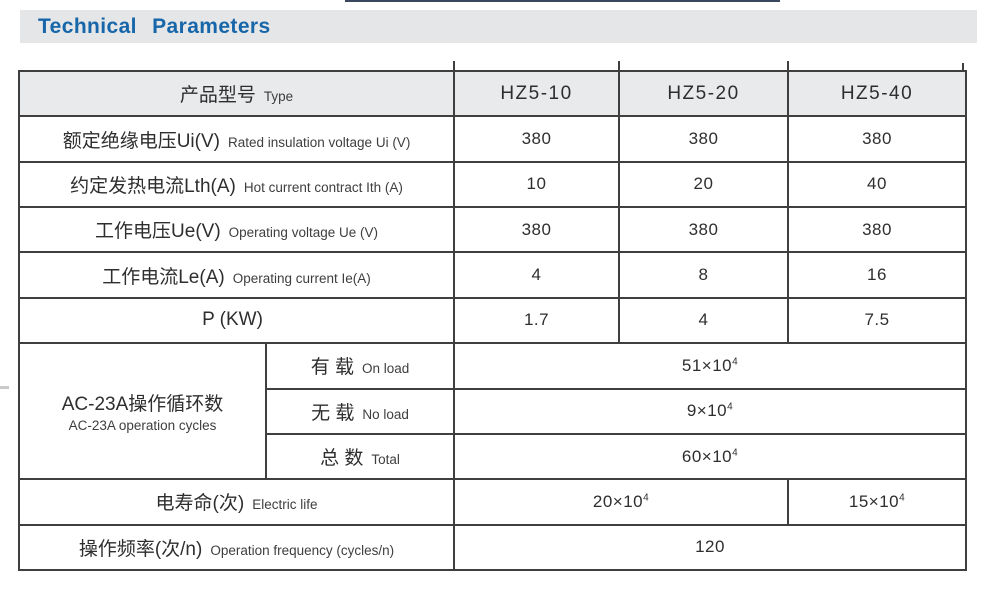 The width and height of the screenshot is (1000, 593). Describe the element at coordinates (303, 233) in the screenshot. I see `label-en: Operating voltage Ue (V)` at that location.